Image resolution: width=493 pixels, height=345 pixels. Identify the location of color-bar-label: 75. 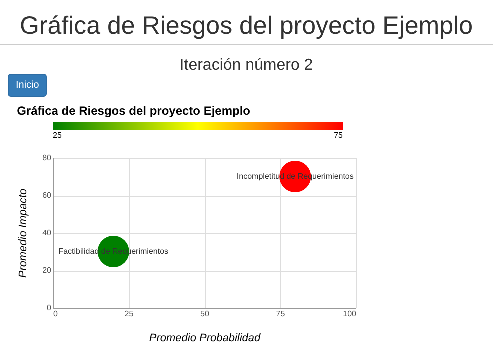
(339, 135).